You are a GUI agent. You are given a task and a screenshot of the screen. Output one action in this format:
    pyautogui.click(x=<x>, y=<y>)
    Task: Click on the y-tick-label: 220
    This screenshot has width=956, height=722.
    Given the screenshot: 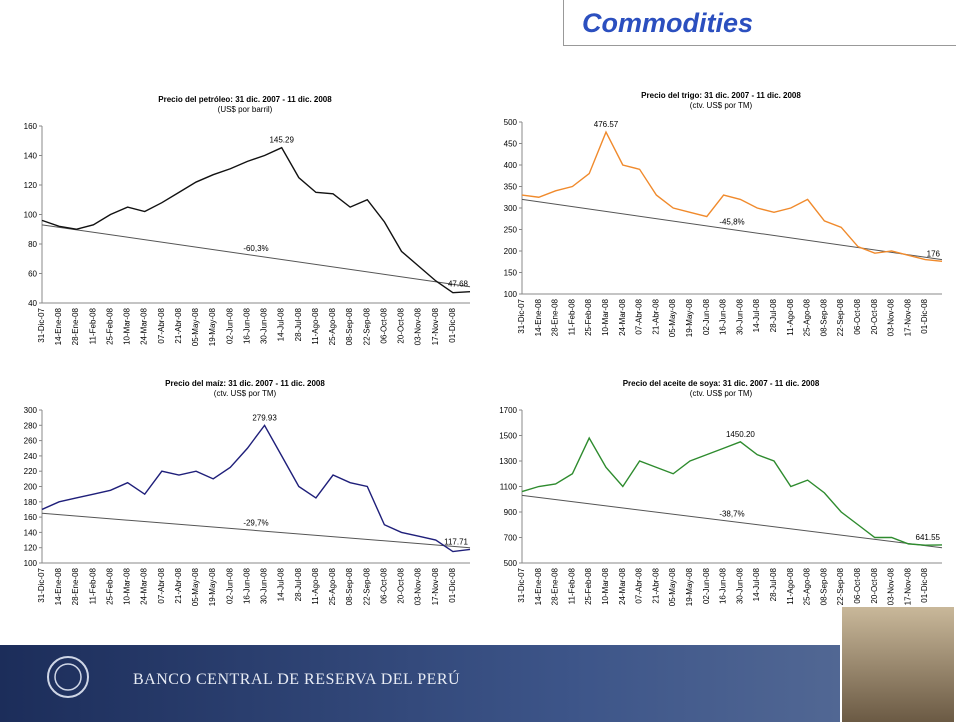 What is the action you would take?
    pyautogui.click(x=31, y=471)
    